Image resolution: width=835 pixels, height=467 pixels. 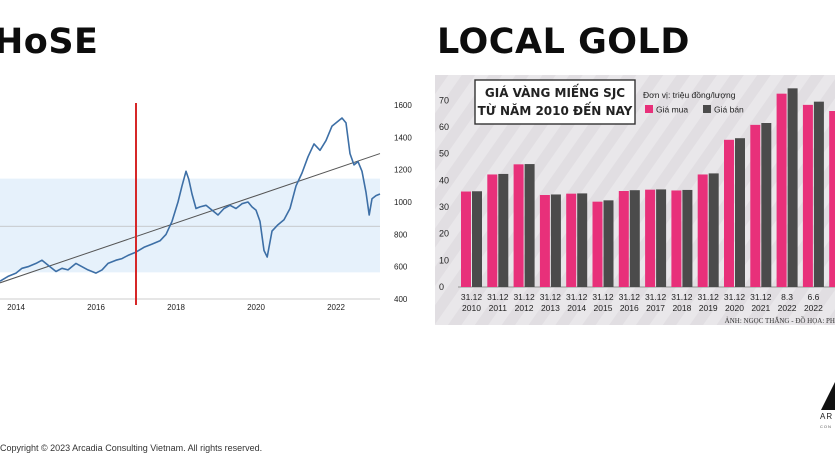 I want to click on local-gold-title: LOCAL GOLD, so click(x=563, y=42).